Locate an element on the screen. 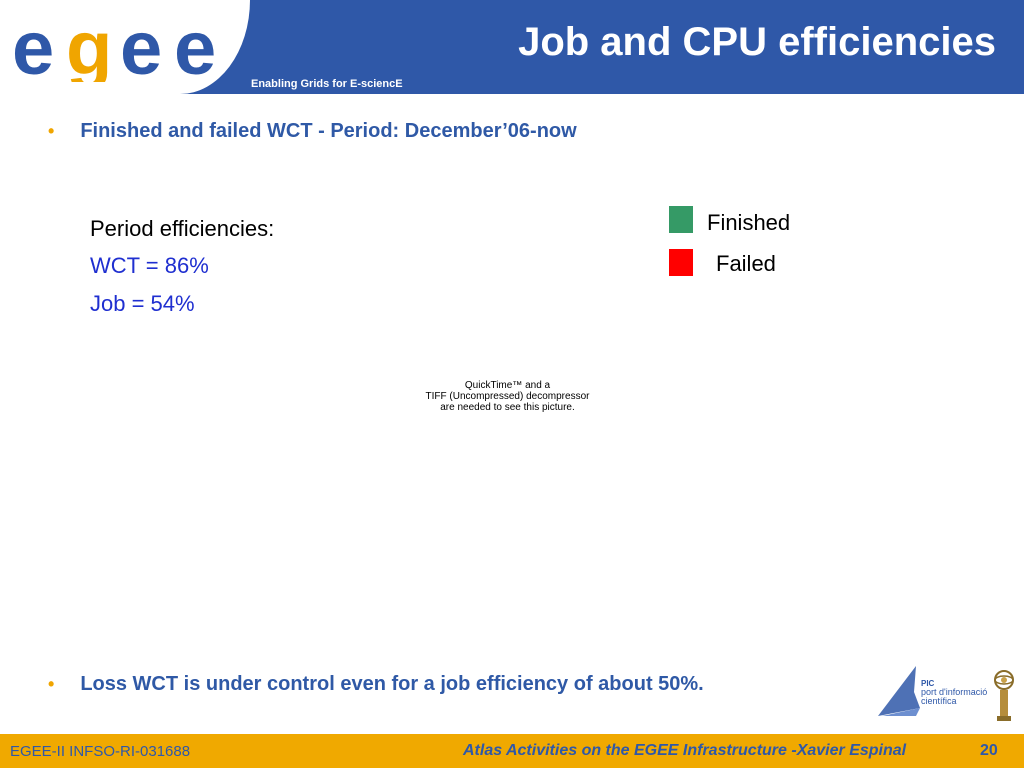  placeholder-line: QuickTime™ and a is located at coordinates (507, 385).